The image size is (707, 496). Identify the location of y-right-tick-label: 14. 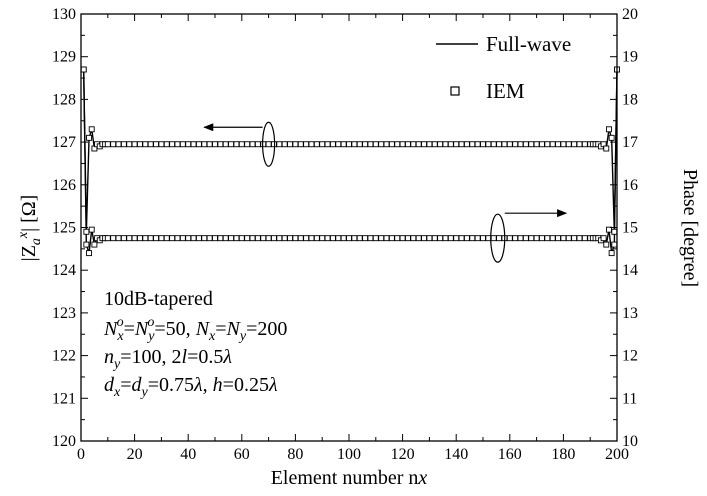
(630, 270).